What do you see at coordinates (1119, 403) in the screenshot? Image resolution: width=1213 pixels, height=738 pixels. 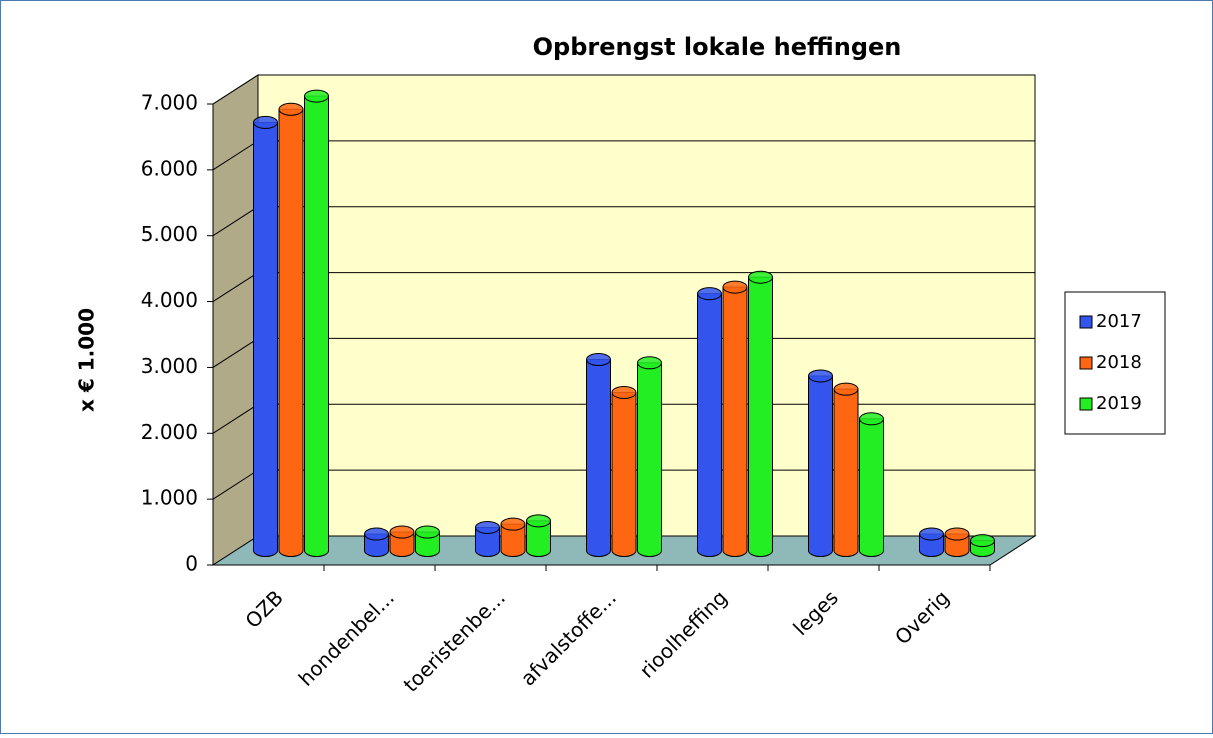 I see `legend-label: 2019` at bounding box center [1119, 403].